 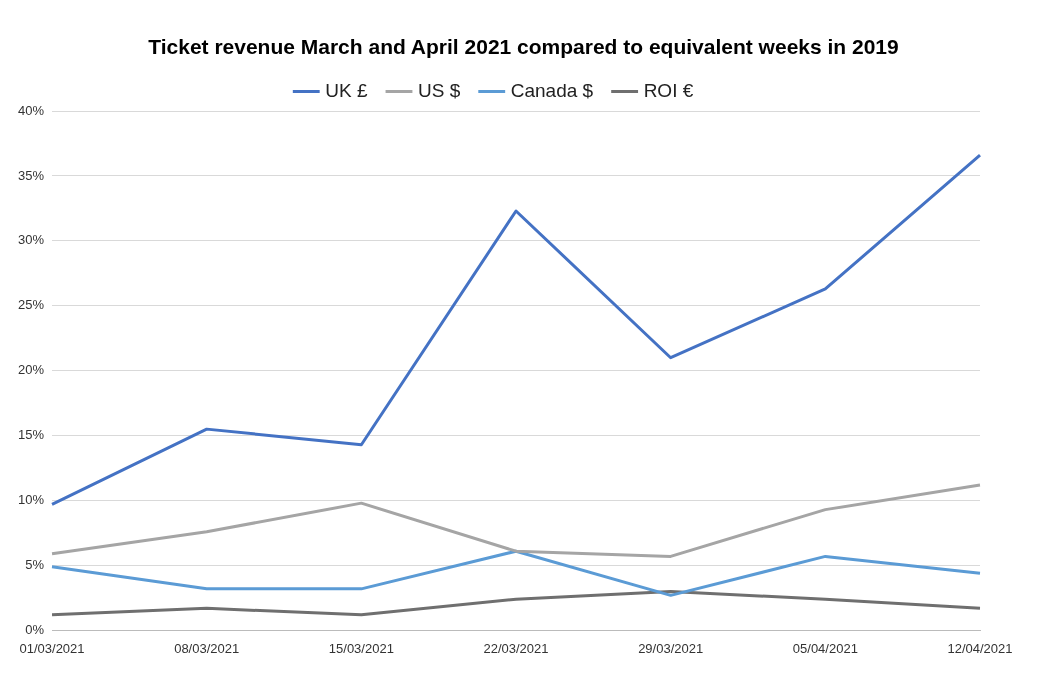 What do you see at coordinates (207, 648) in the screenshot?
I see `x-tick-label: 08/03/2021` at bounding box center [207, 648].